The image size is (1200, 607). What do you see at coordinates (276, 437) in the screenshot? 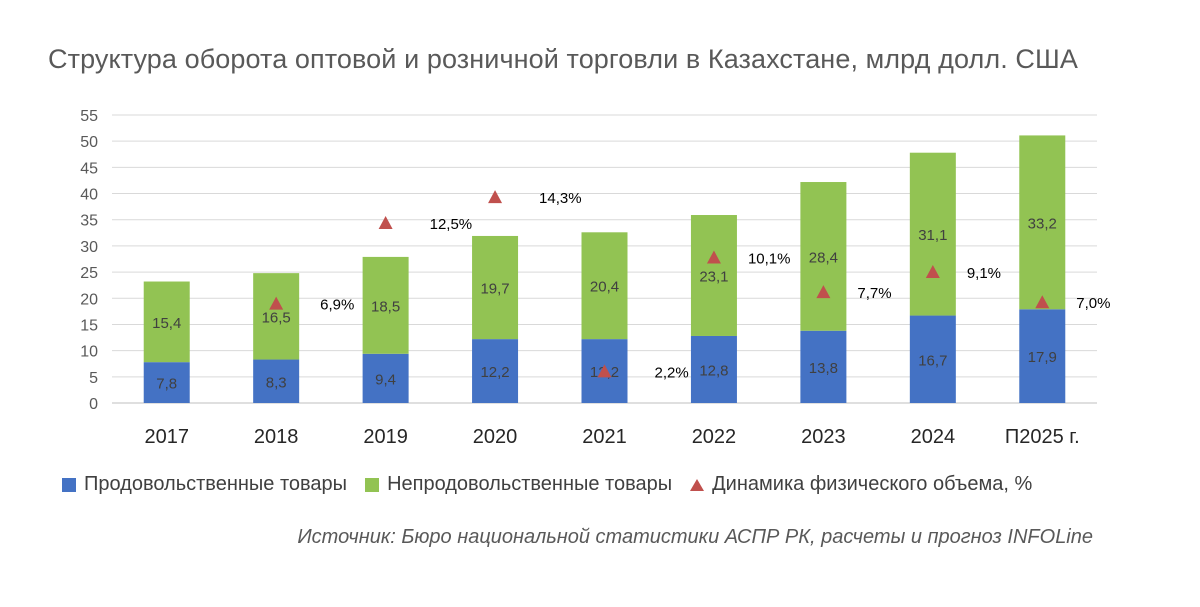
I see `x-tick-label: 2018` at bounding box center [276, 437].